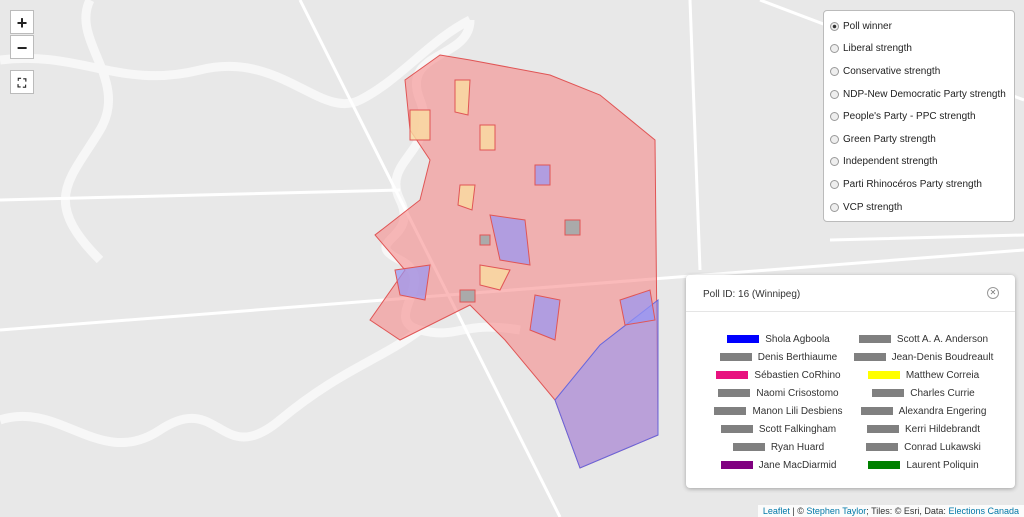 Image resolution: width=1024 pixels, height=517 pixels. Describe the element at coordinates (942, 447) in the screenshot. I see `candidate-name: Conrad Lukawski` at that location.